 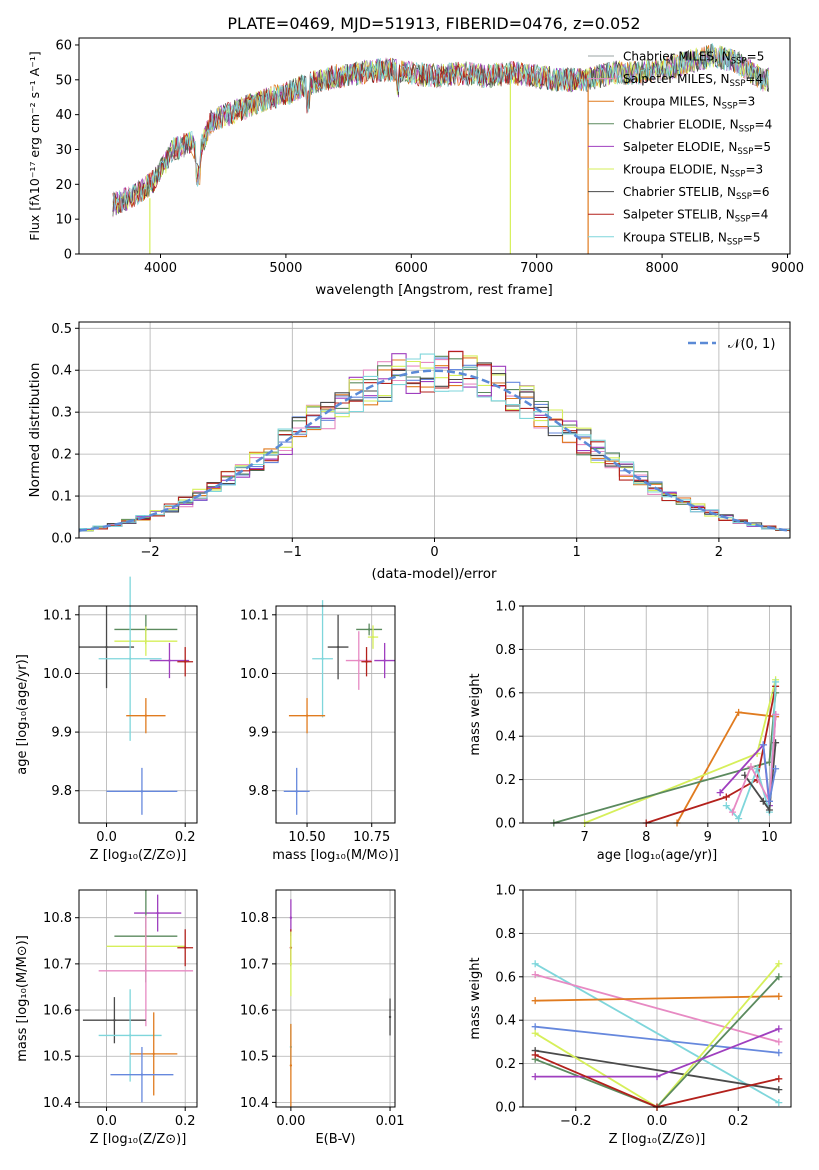 What do you see at coordinates (434, 574) in the screenshot?
I see `hist-xlabel: (data-model)/error` at bounding box center [434, 574].